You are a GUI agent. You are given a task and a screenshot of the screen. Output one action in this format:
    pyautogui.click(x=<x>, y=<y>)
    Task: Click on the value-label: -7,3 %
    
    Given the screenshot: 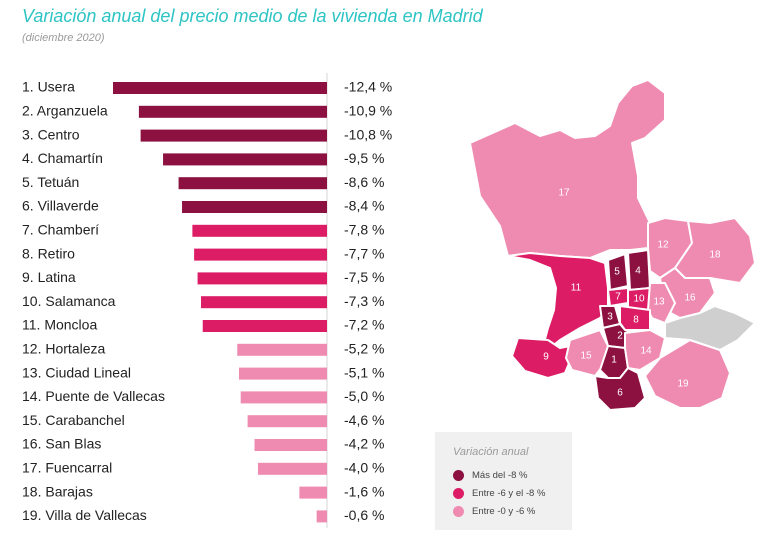 What is the action you would take?
    pyautogui.click(x=364, y=301)
    